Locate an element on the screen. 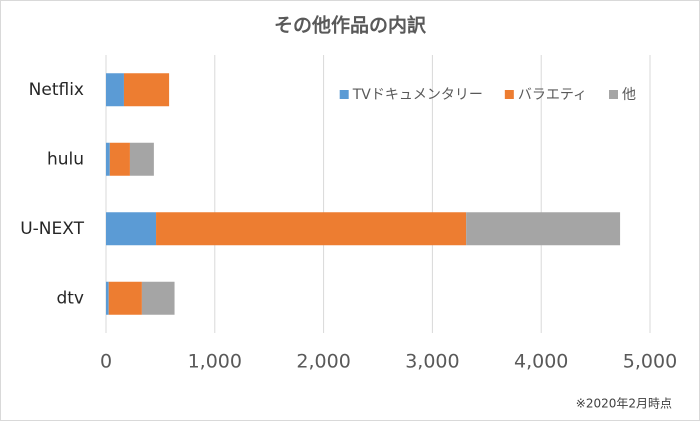  legend-label: バラエティ is located at coordinates (552, 95).